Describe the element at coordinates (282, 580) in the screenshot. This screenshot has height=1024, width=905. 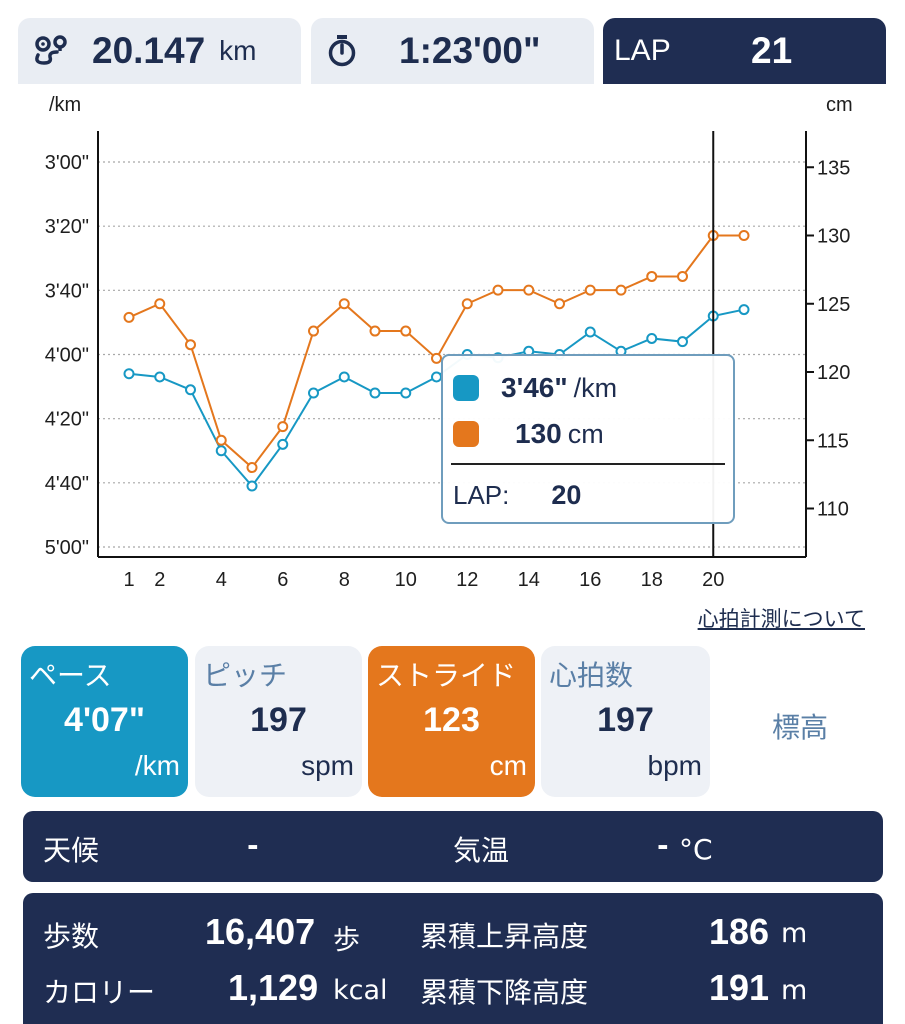
I see `x-tick-label: 6` at that location.